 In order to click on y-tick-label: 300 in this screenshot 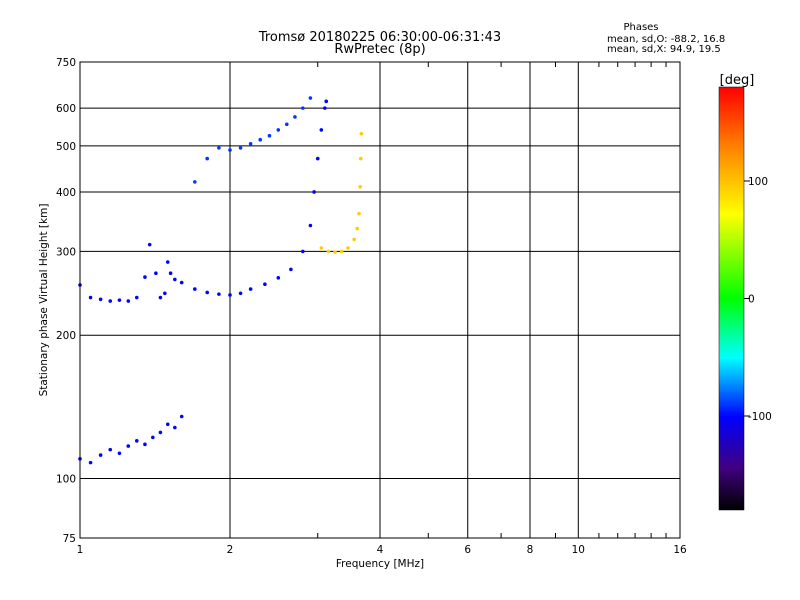, I will do `click(66, 252)`.